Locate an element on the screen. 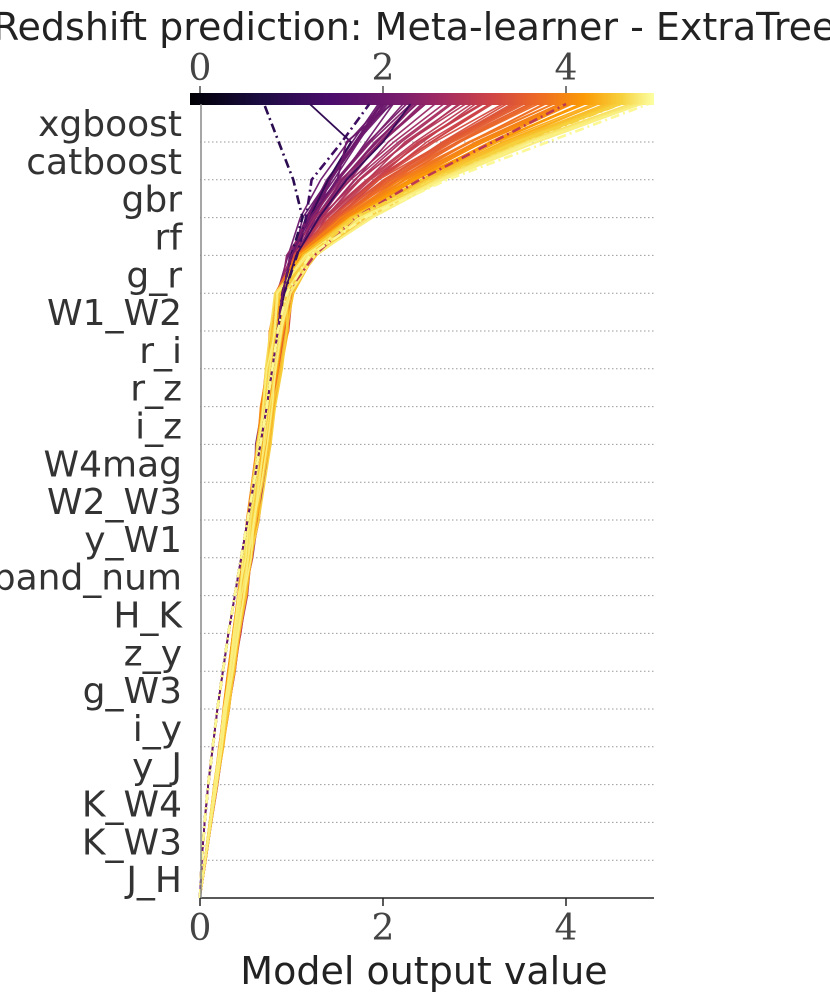 This screenshot has height=998, width=830. x-axis-ticks: 0 2 4 is located at coordinates (383, 923).